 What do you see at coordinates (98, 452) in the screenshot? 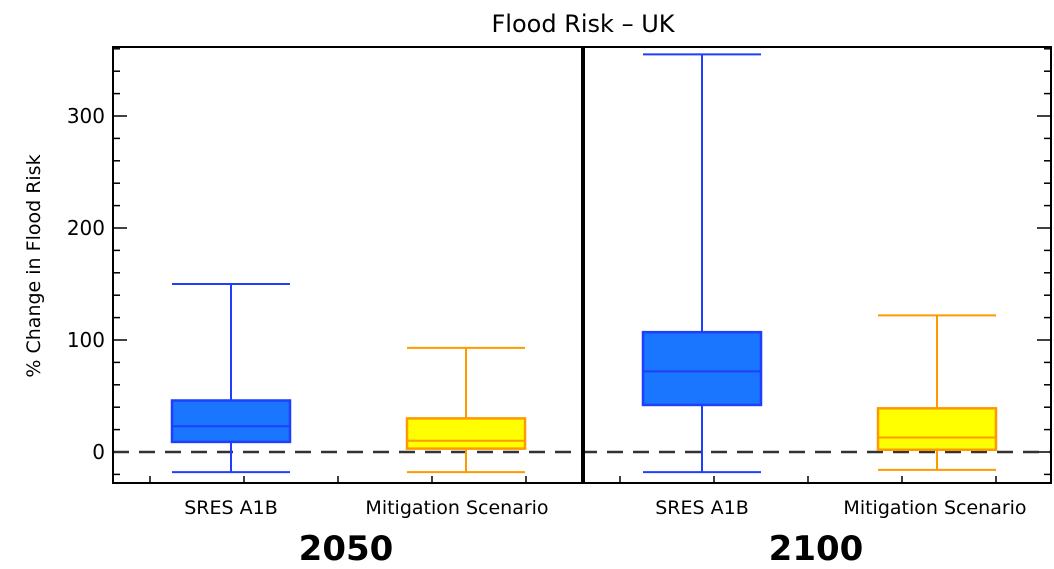
I see `y-tick-label: 0` at bounding box center [98, 452].